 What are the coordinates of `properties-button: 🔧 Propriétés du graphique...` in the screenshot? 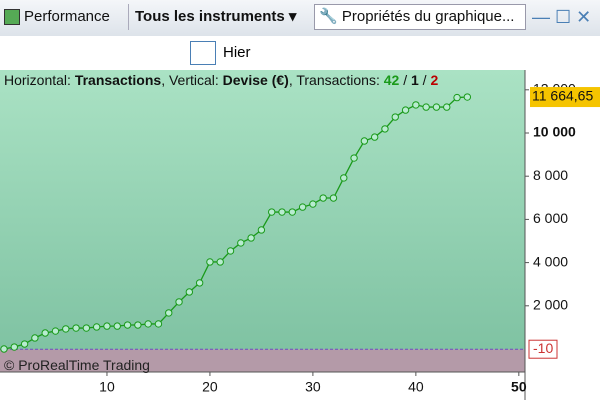 It's located at (420, 17).